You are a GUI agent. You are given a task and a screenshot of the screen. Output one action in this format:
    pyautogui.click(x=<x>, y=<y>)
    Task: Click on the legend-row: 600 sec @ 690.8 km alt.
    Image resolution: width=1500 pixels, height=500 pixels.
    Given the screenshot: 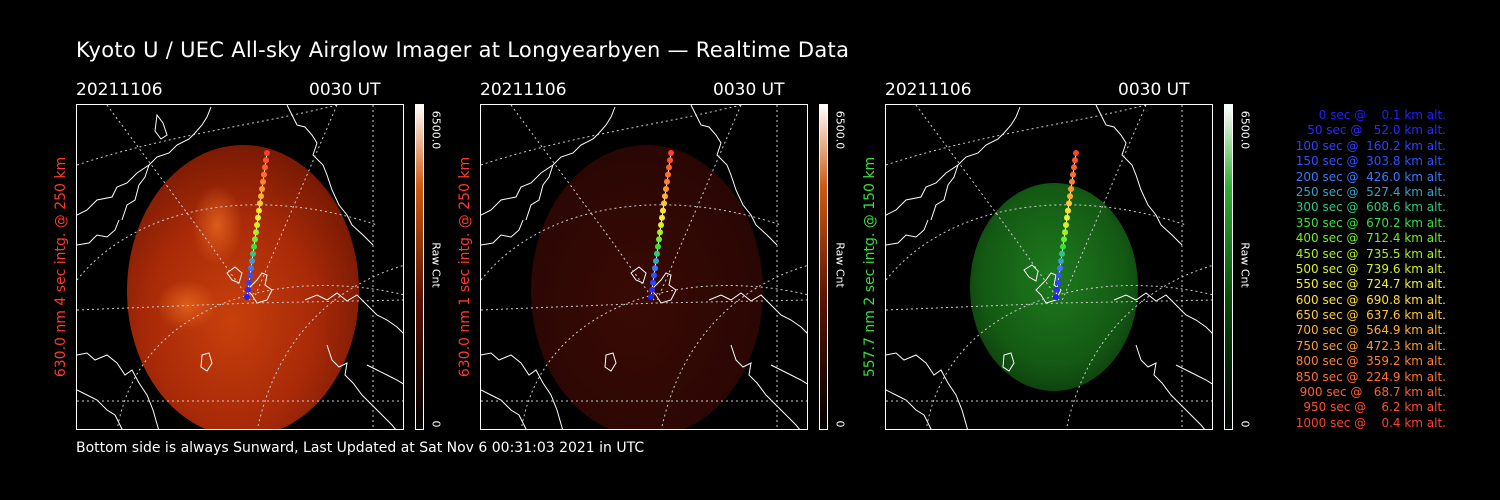 What is the action you would take?
    pyautogui.click(x=1370, y=299)
    